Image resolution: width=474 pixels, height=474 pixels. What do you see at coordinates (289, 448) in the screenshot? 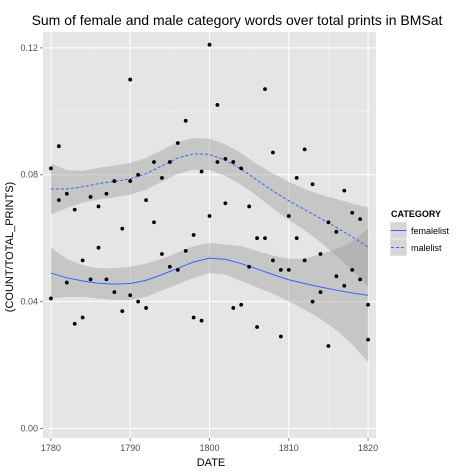
I see `x-tick-label: 1810` at bounding box center [289, 448].